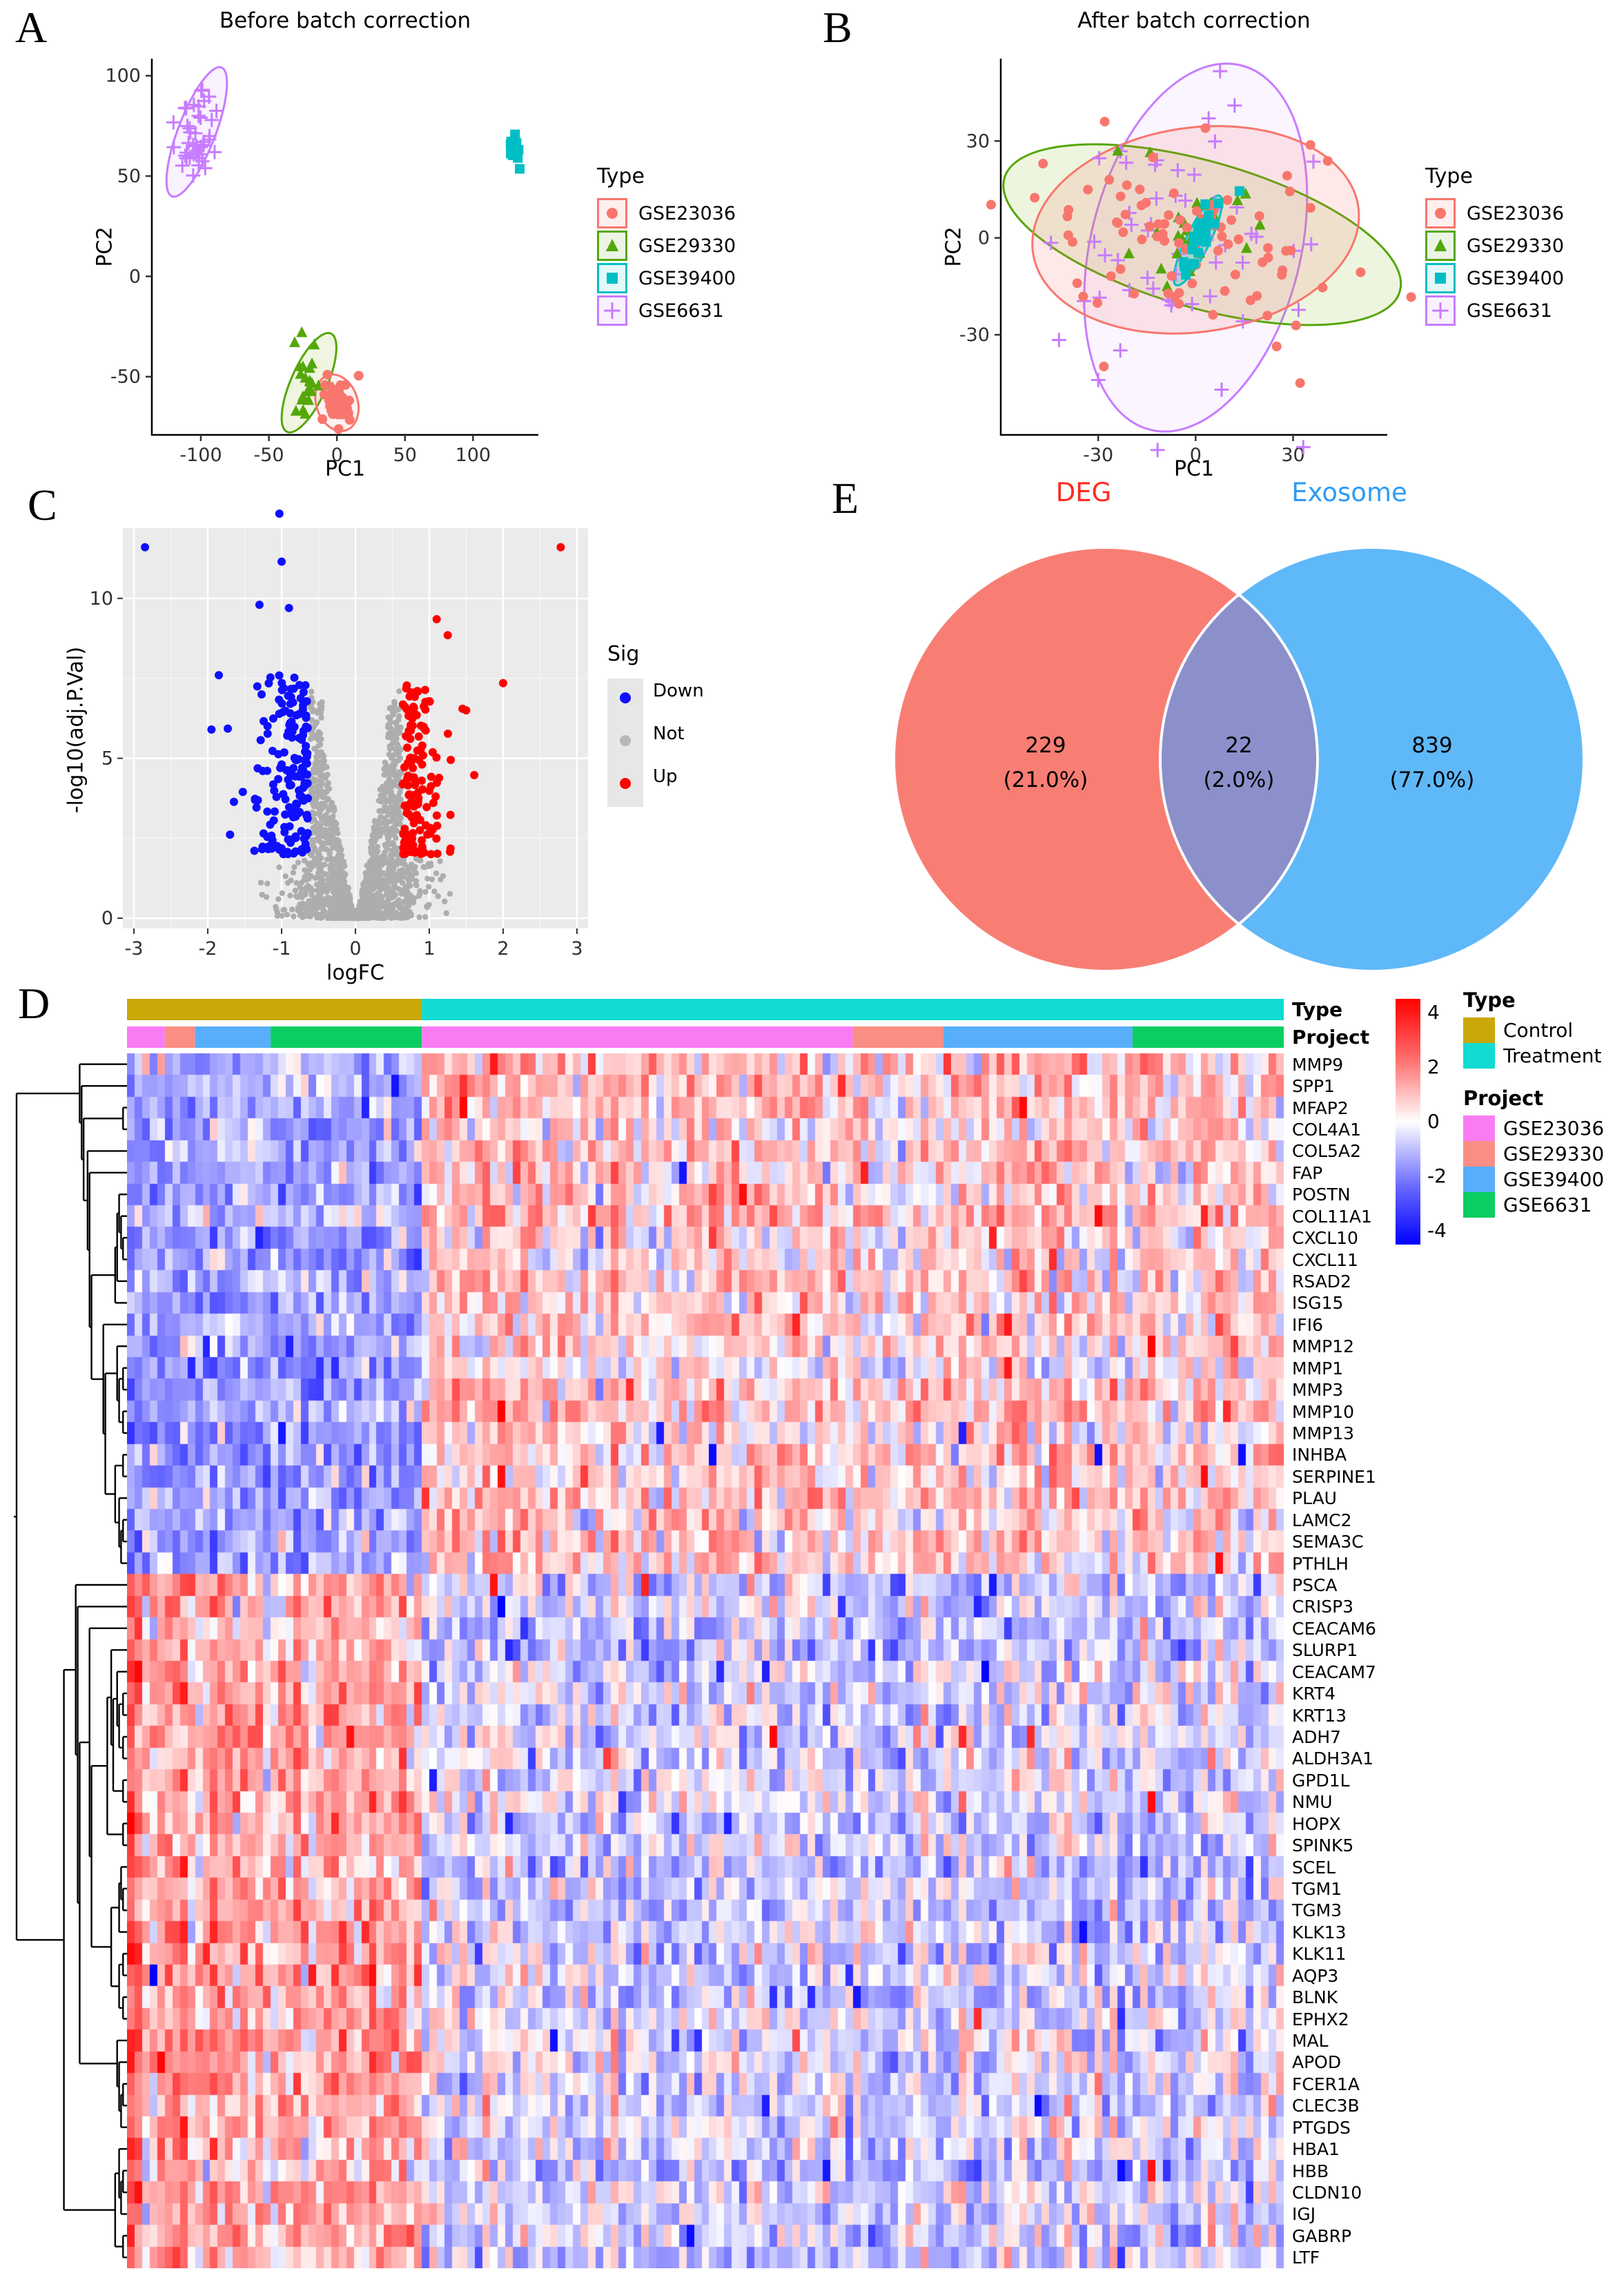 Image resolution: width=1624 pixels, height=2280 pixels. Describe the element at coordinates (1238, 759) in the screenshot. I see `venn-diagram` at that location.